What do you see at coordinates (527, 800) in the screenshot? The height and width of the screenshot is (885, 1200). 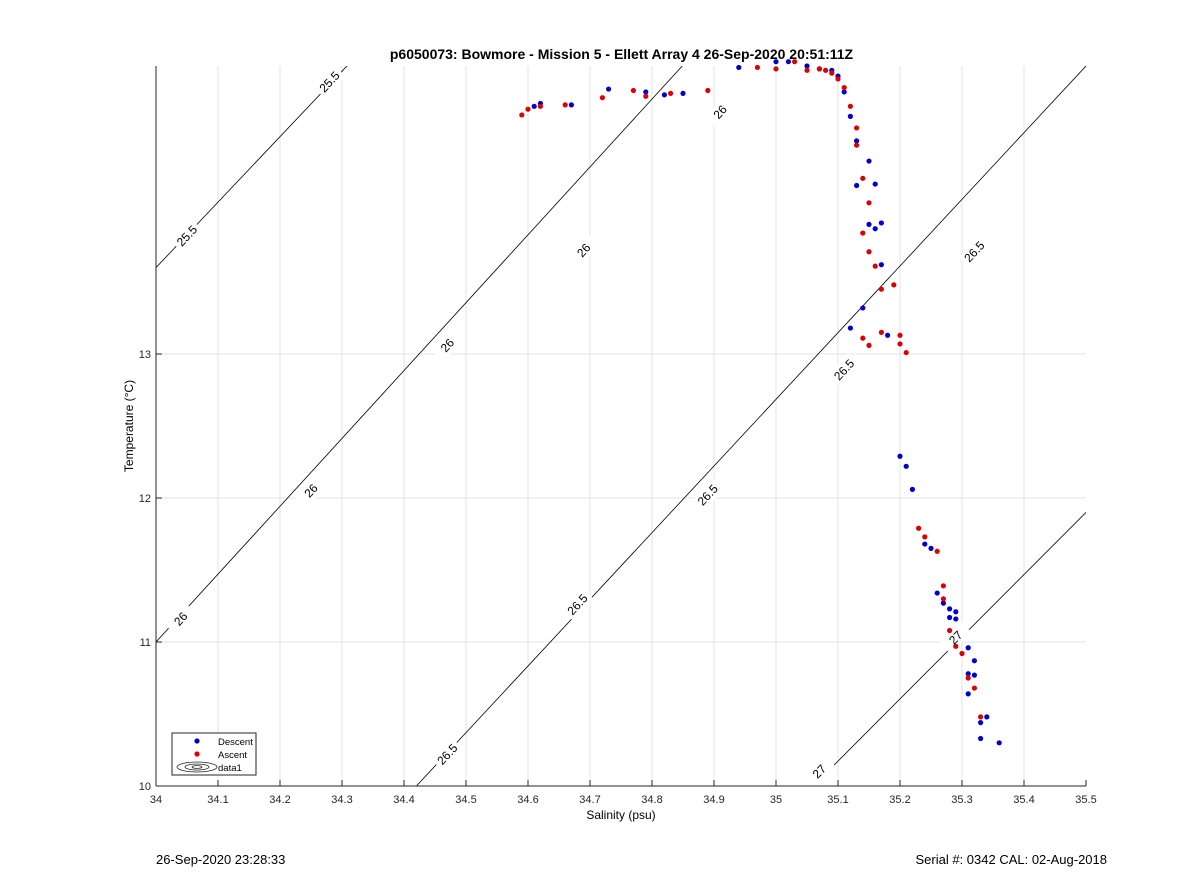 I see `x-tick-label: 34.6` at bounding box center [527, 800].